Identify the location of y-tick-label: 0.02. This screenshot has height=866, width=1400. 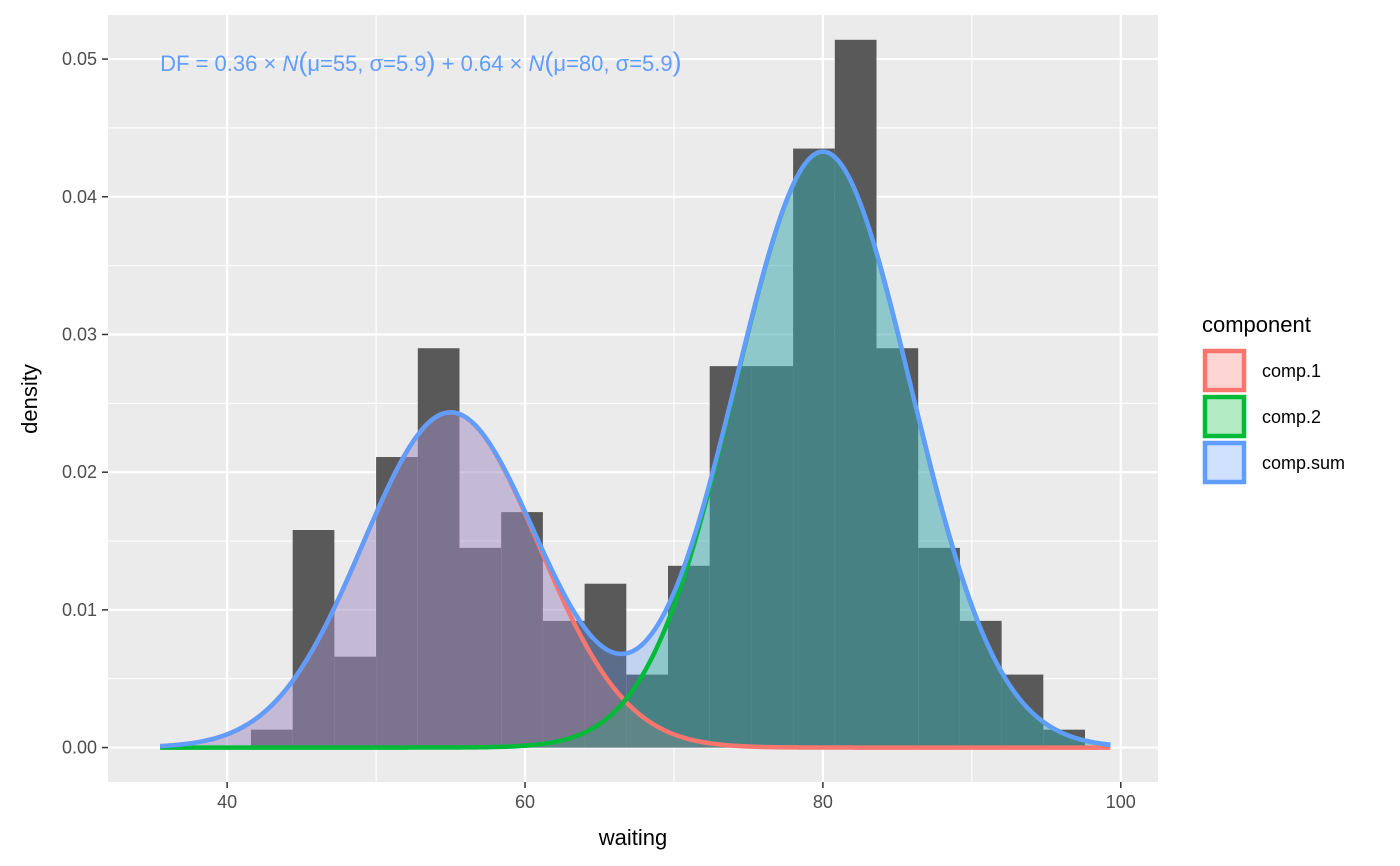
(79, 472).